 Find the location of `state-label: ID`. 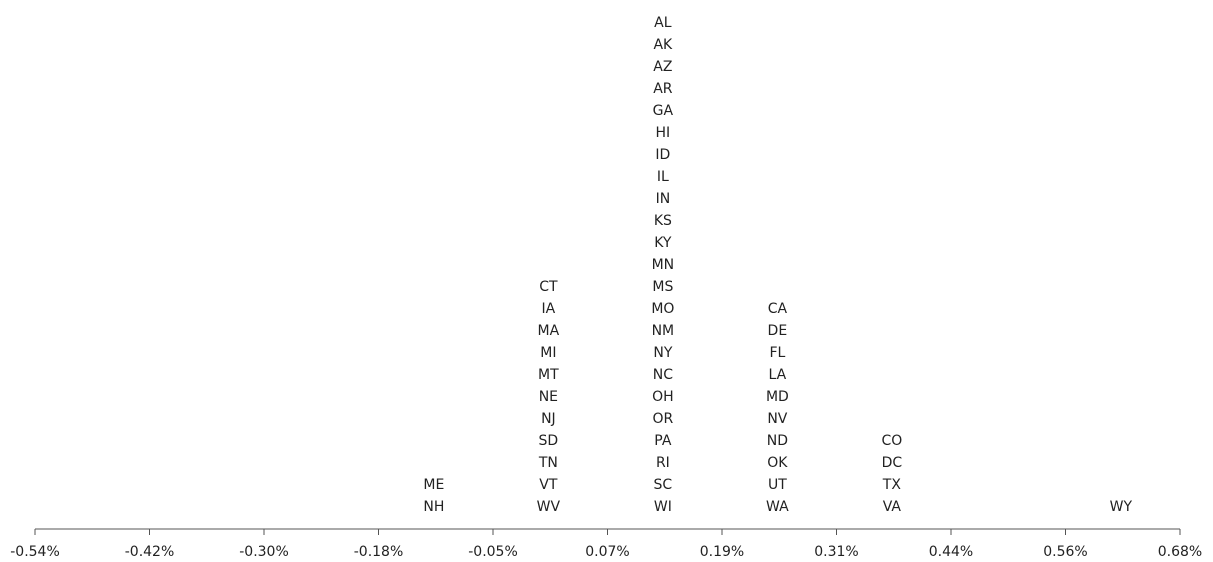

state-label: ID is located at coordinates (662, 155).